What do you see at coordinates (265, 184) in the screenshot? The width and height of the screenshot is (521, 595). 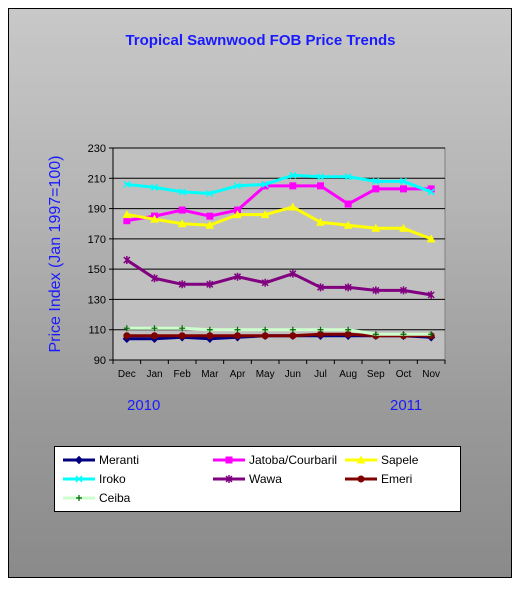 I see `data-point-iroko-may` at bounding box center [265, 184].